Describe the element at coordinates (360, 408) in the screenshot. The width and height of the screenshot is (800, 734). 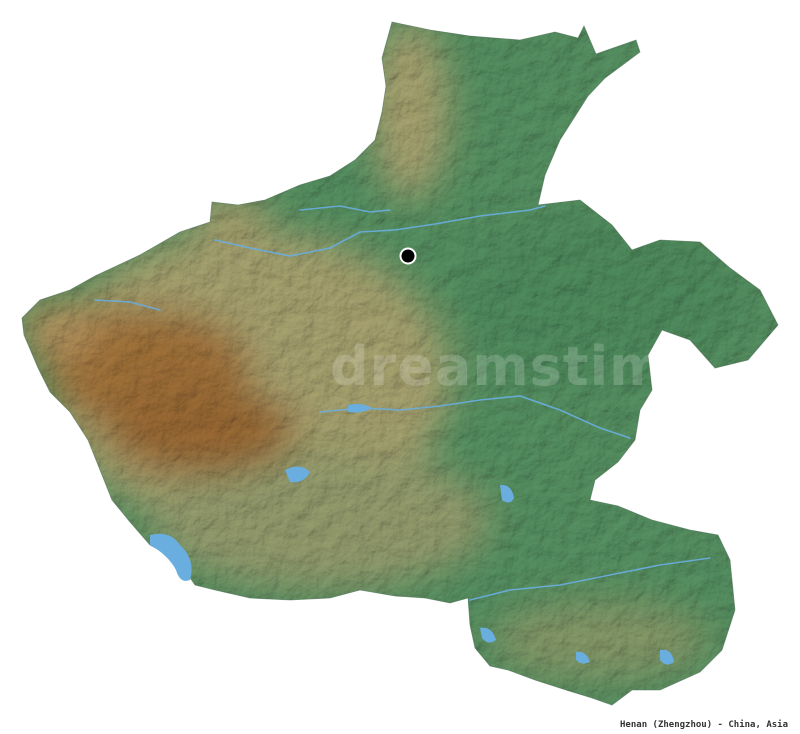
I see `reservoir-mid` at that location.